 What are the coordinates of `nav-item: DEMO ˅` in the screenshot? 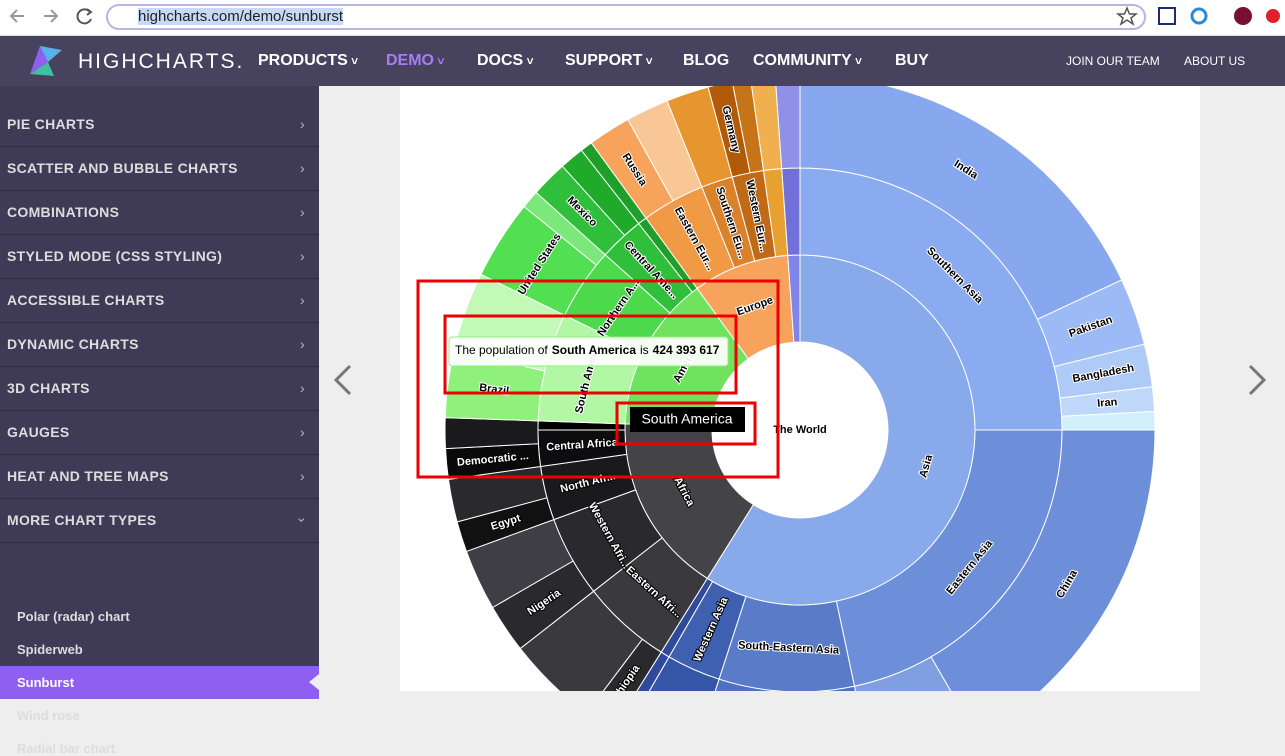 It's located at (415, 60).